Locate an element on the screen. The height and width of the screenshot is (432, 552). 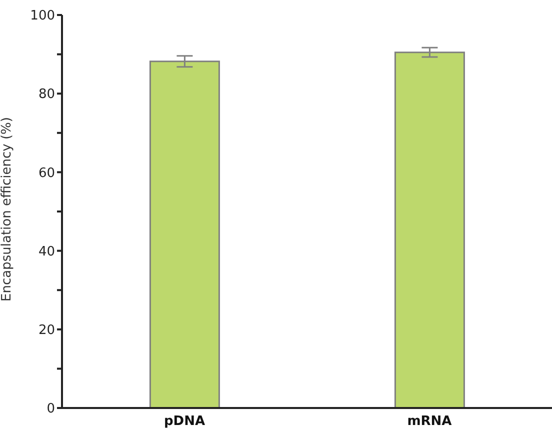
y-tick-label: 80 is located at coordinates (46, 94).